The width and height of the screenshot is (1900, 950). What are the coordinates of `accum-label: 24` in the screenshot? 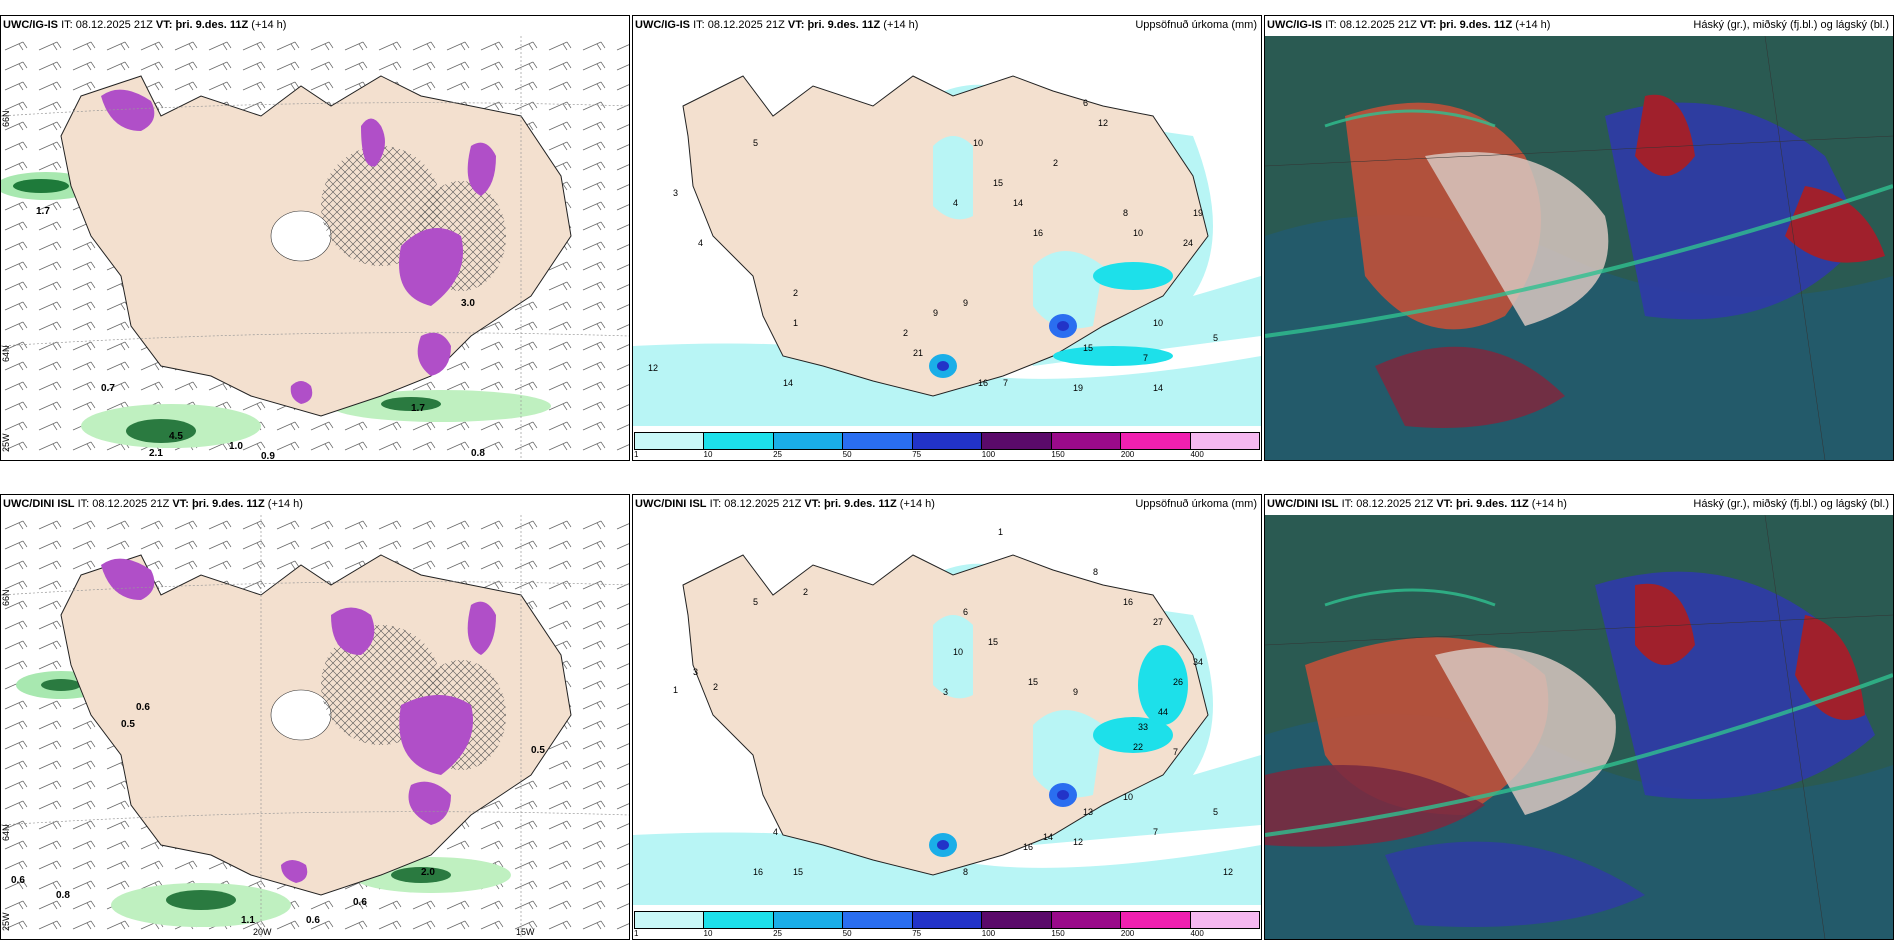 It's located at (1188, 243).